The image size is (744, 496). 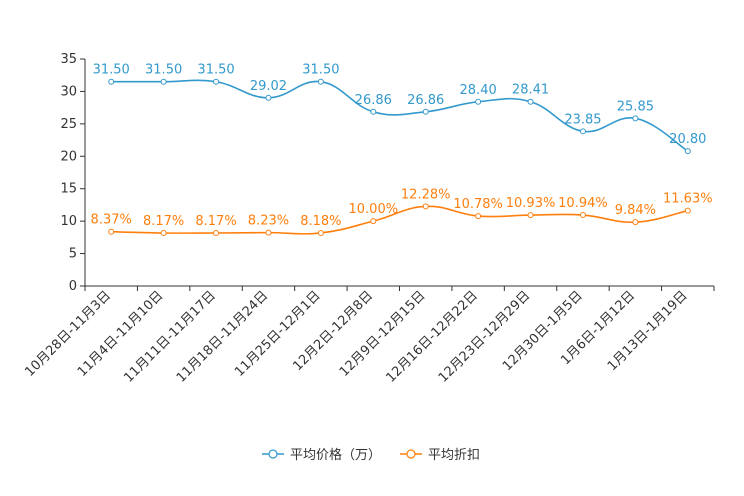 I want to click on series-2-data-label: 8.18%, so click(x=320, y=221).